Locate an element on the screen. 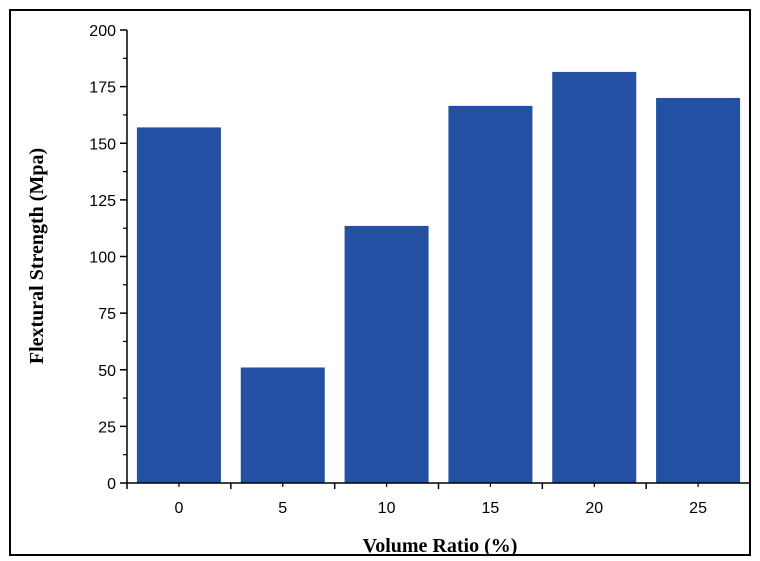  y-tick-label: 75 is located at coordinates (107, 314).